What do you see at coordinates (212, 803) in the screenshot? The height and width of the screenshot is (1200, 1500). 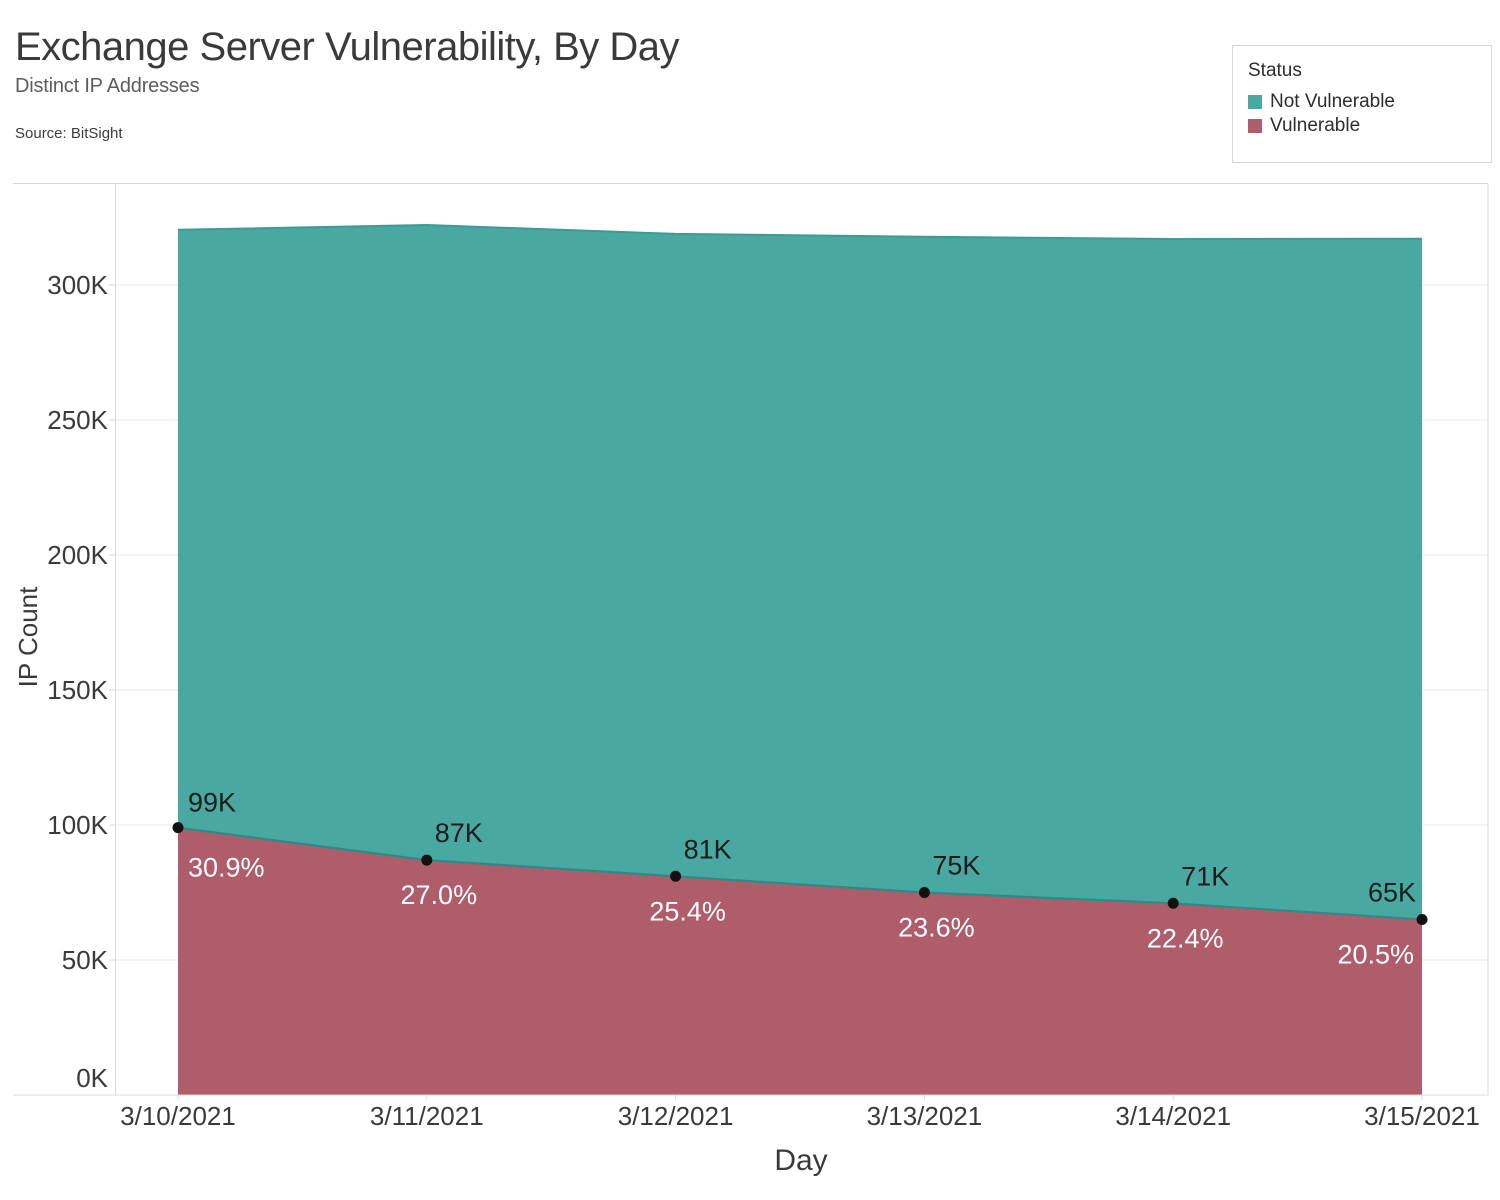 I see `value-label: 99K` at bounding box center [212, 803].